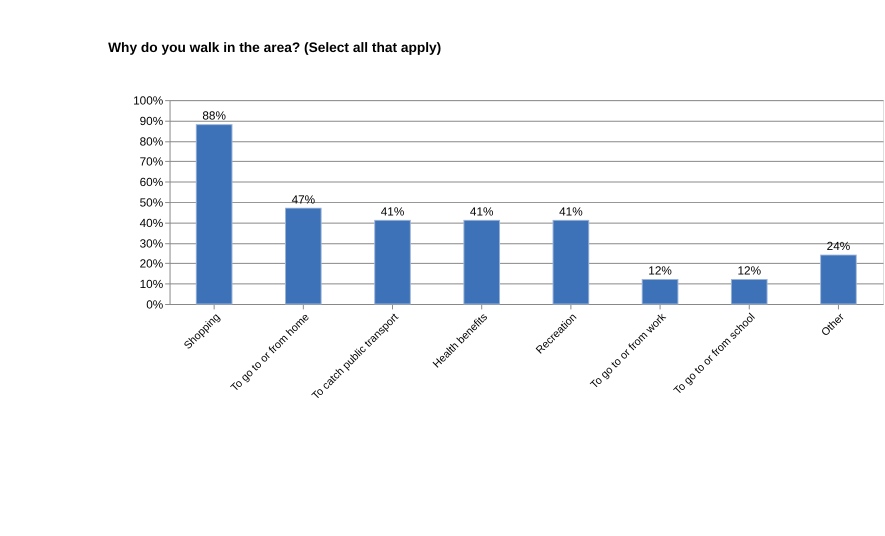 Image resolution: width=885 pixels, height=536 pixels. Describe the element at coordinates (152, 264) in the screenshot. I see `y-tick-label: 20%` at that location.